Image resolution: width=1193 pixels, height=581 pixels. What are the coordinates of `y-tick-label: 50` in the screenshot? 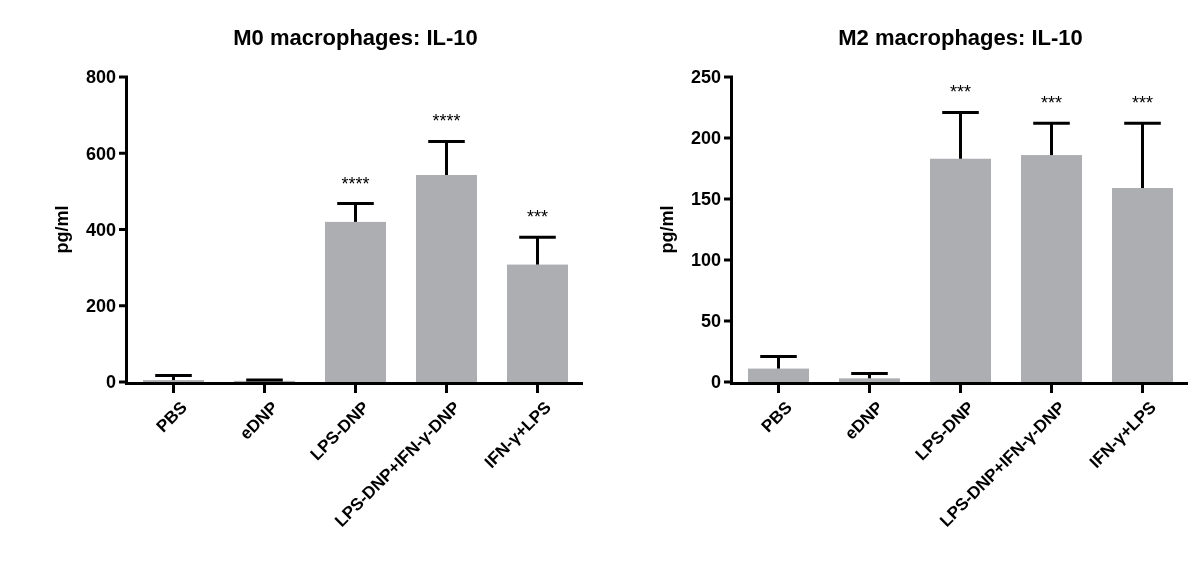 It's located at (710, 321).